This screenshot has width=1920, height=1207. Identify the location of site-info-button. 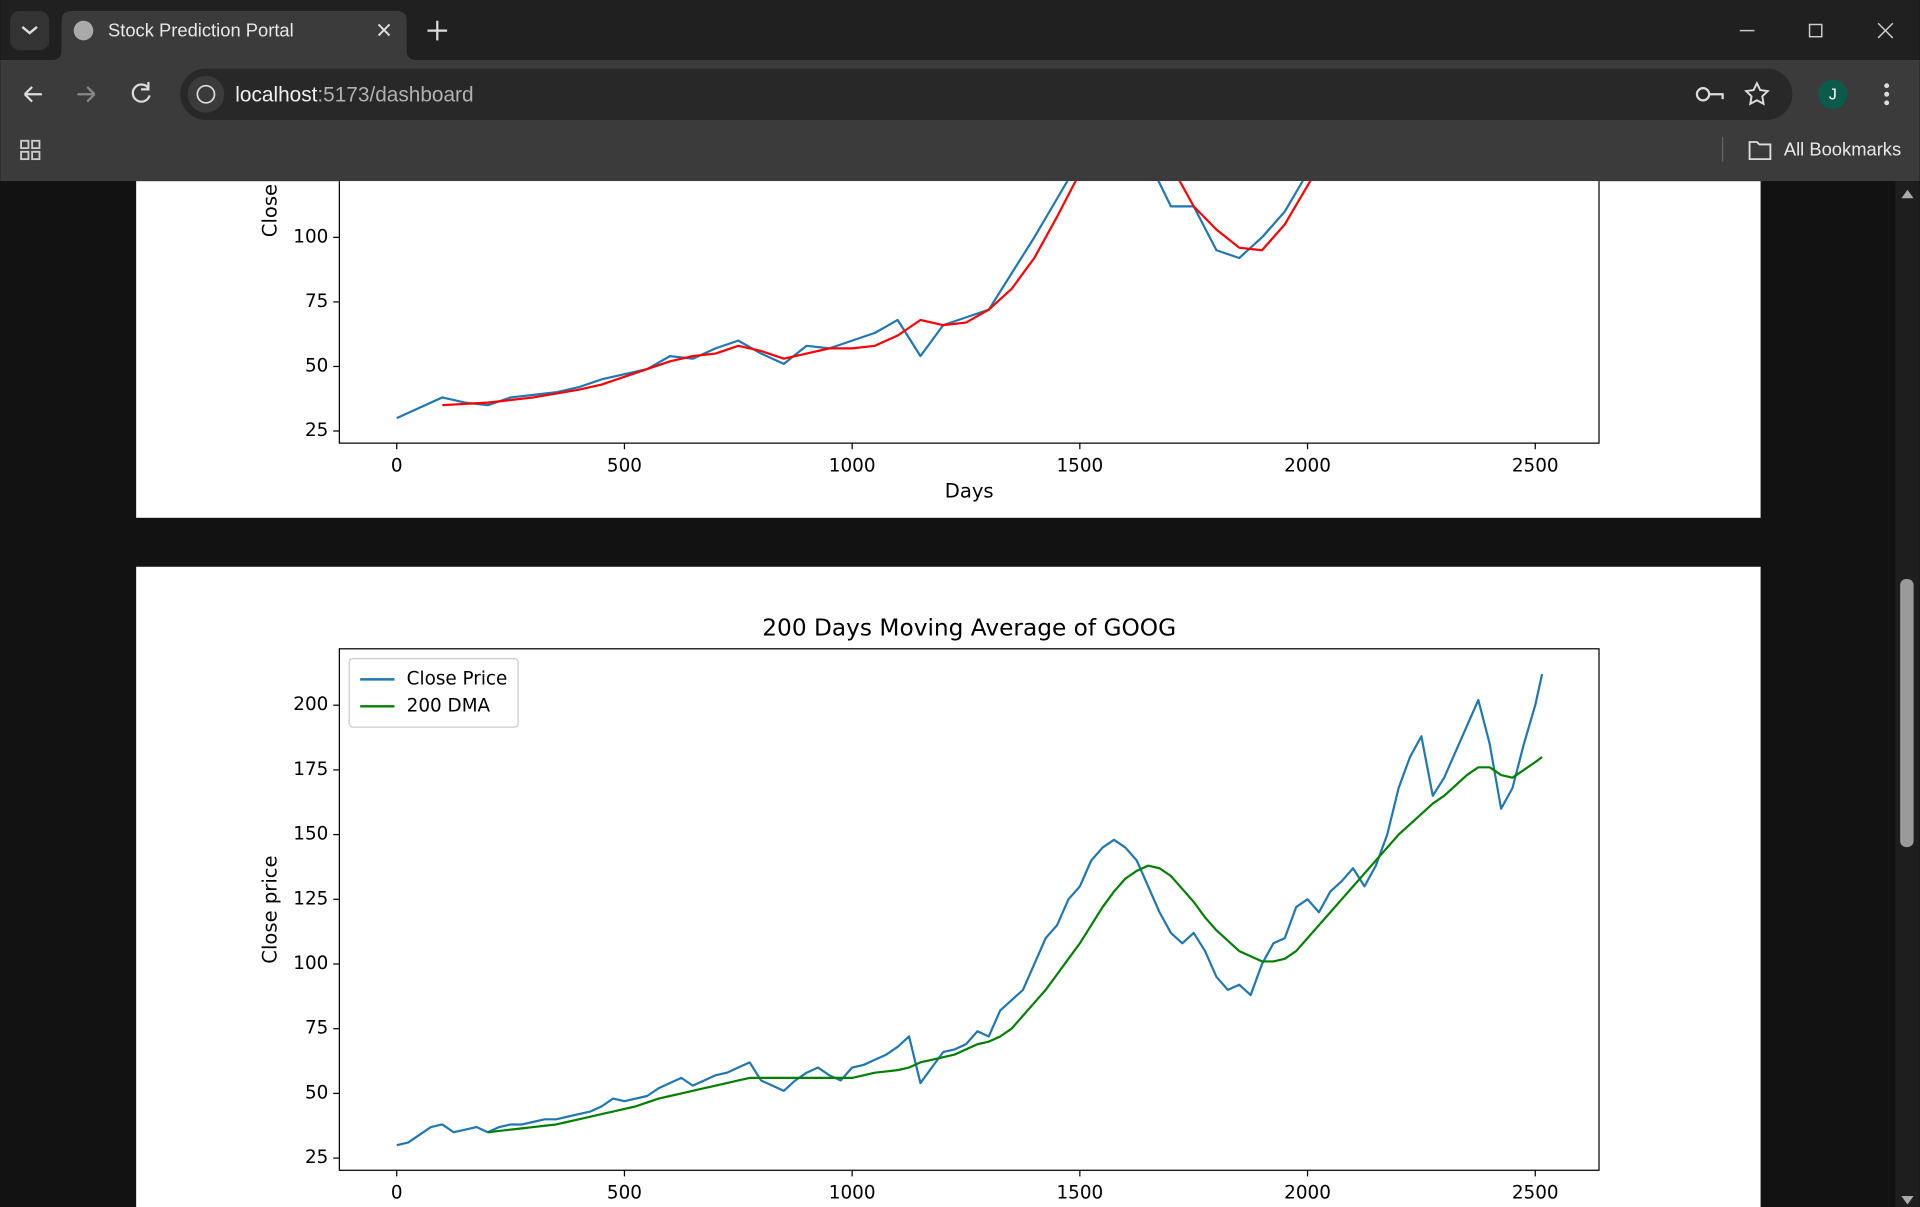
(206, 94).